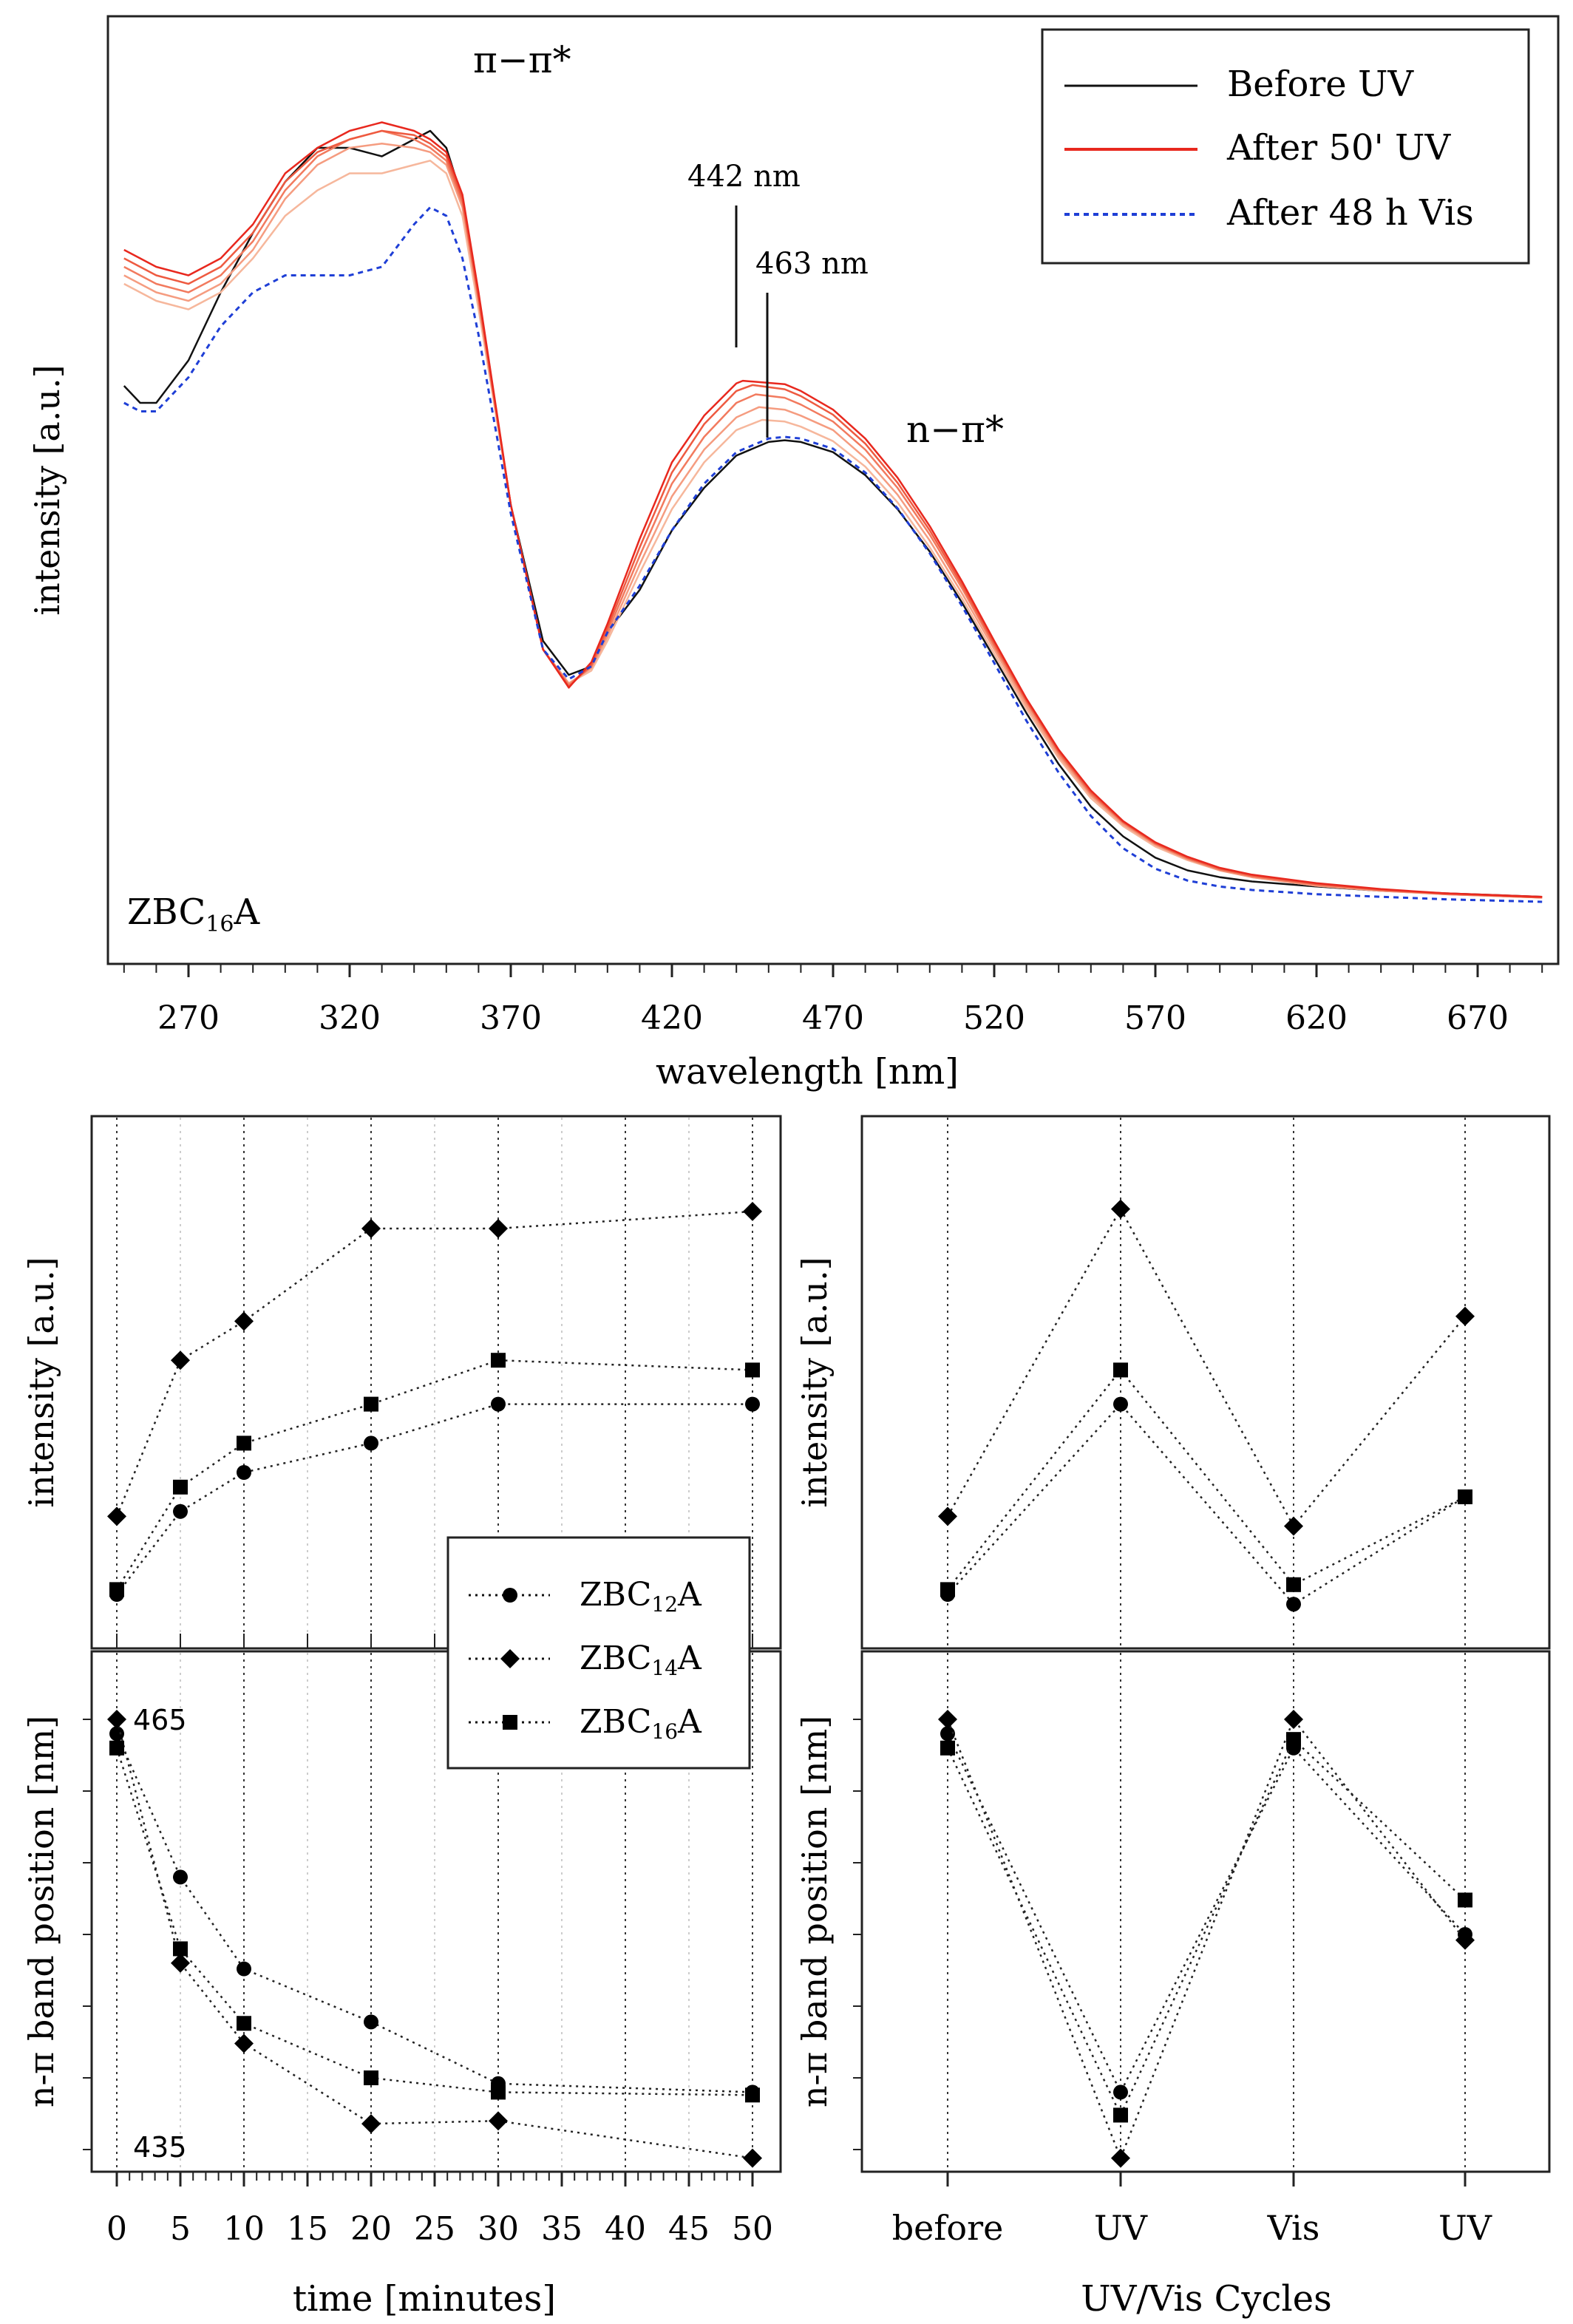 The image size is (1573, 2324). I want to click on spectrum-x-tick-label-270: 270, so click(188, 1018).